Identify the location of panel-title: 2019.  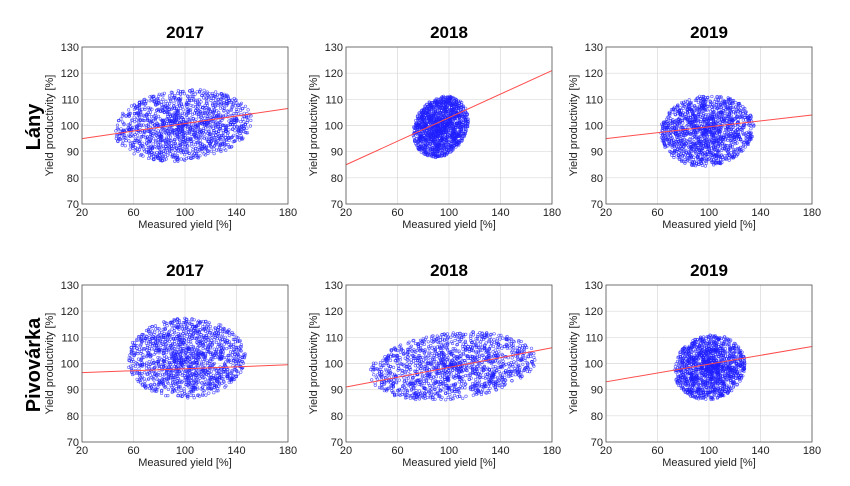
(709, 32).